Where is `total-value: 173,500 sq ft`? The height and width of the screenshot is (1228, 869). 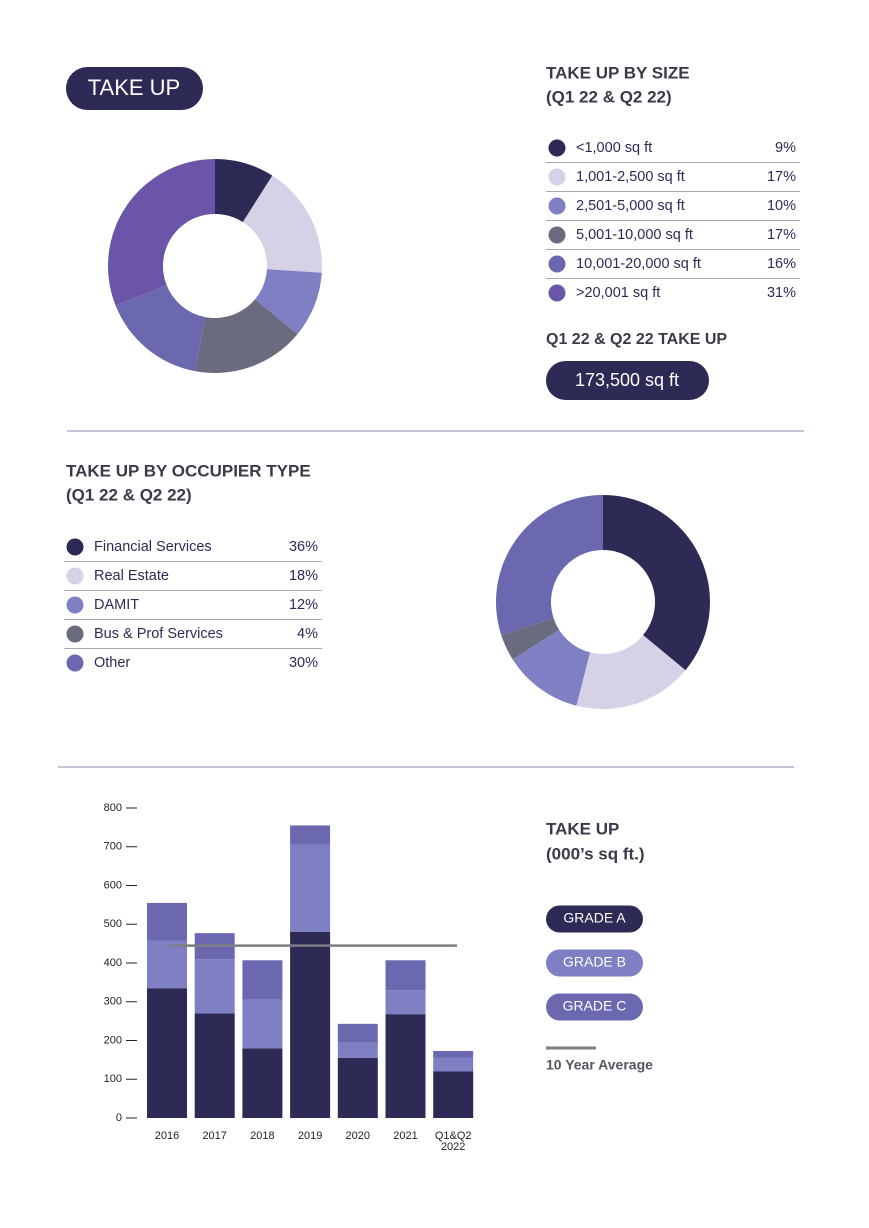
total-value: 173,500 sq ft is located at coordinates (627, 380).